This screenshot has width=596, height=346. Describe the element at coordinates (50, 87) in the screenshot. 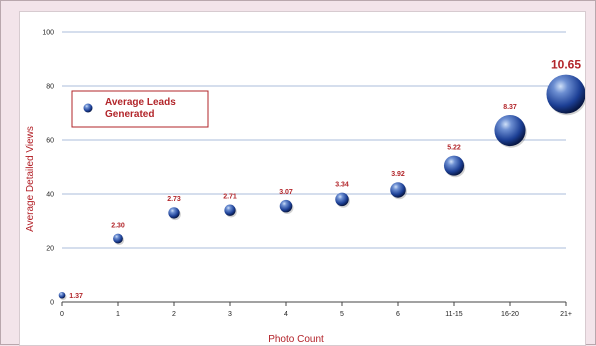

I see `y-tick-label: 80` at that location.